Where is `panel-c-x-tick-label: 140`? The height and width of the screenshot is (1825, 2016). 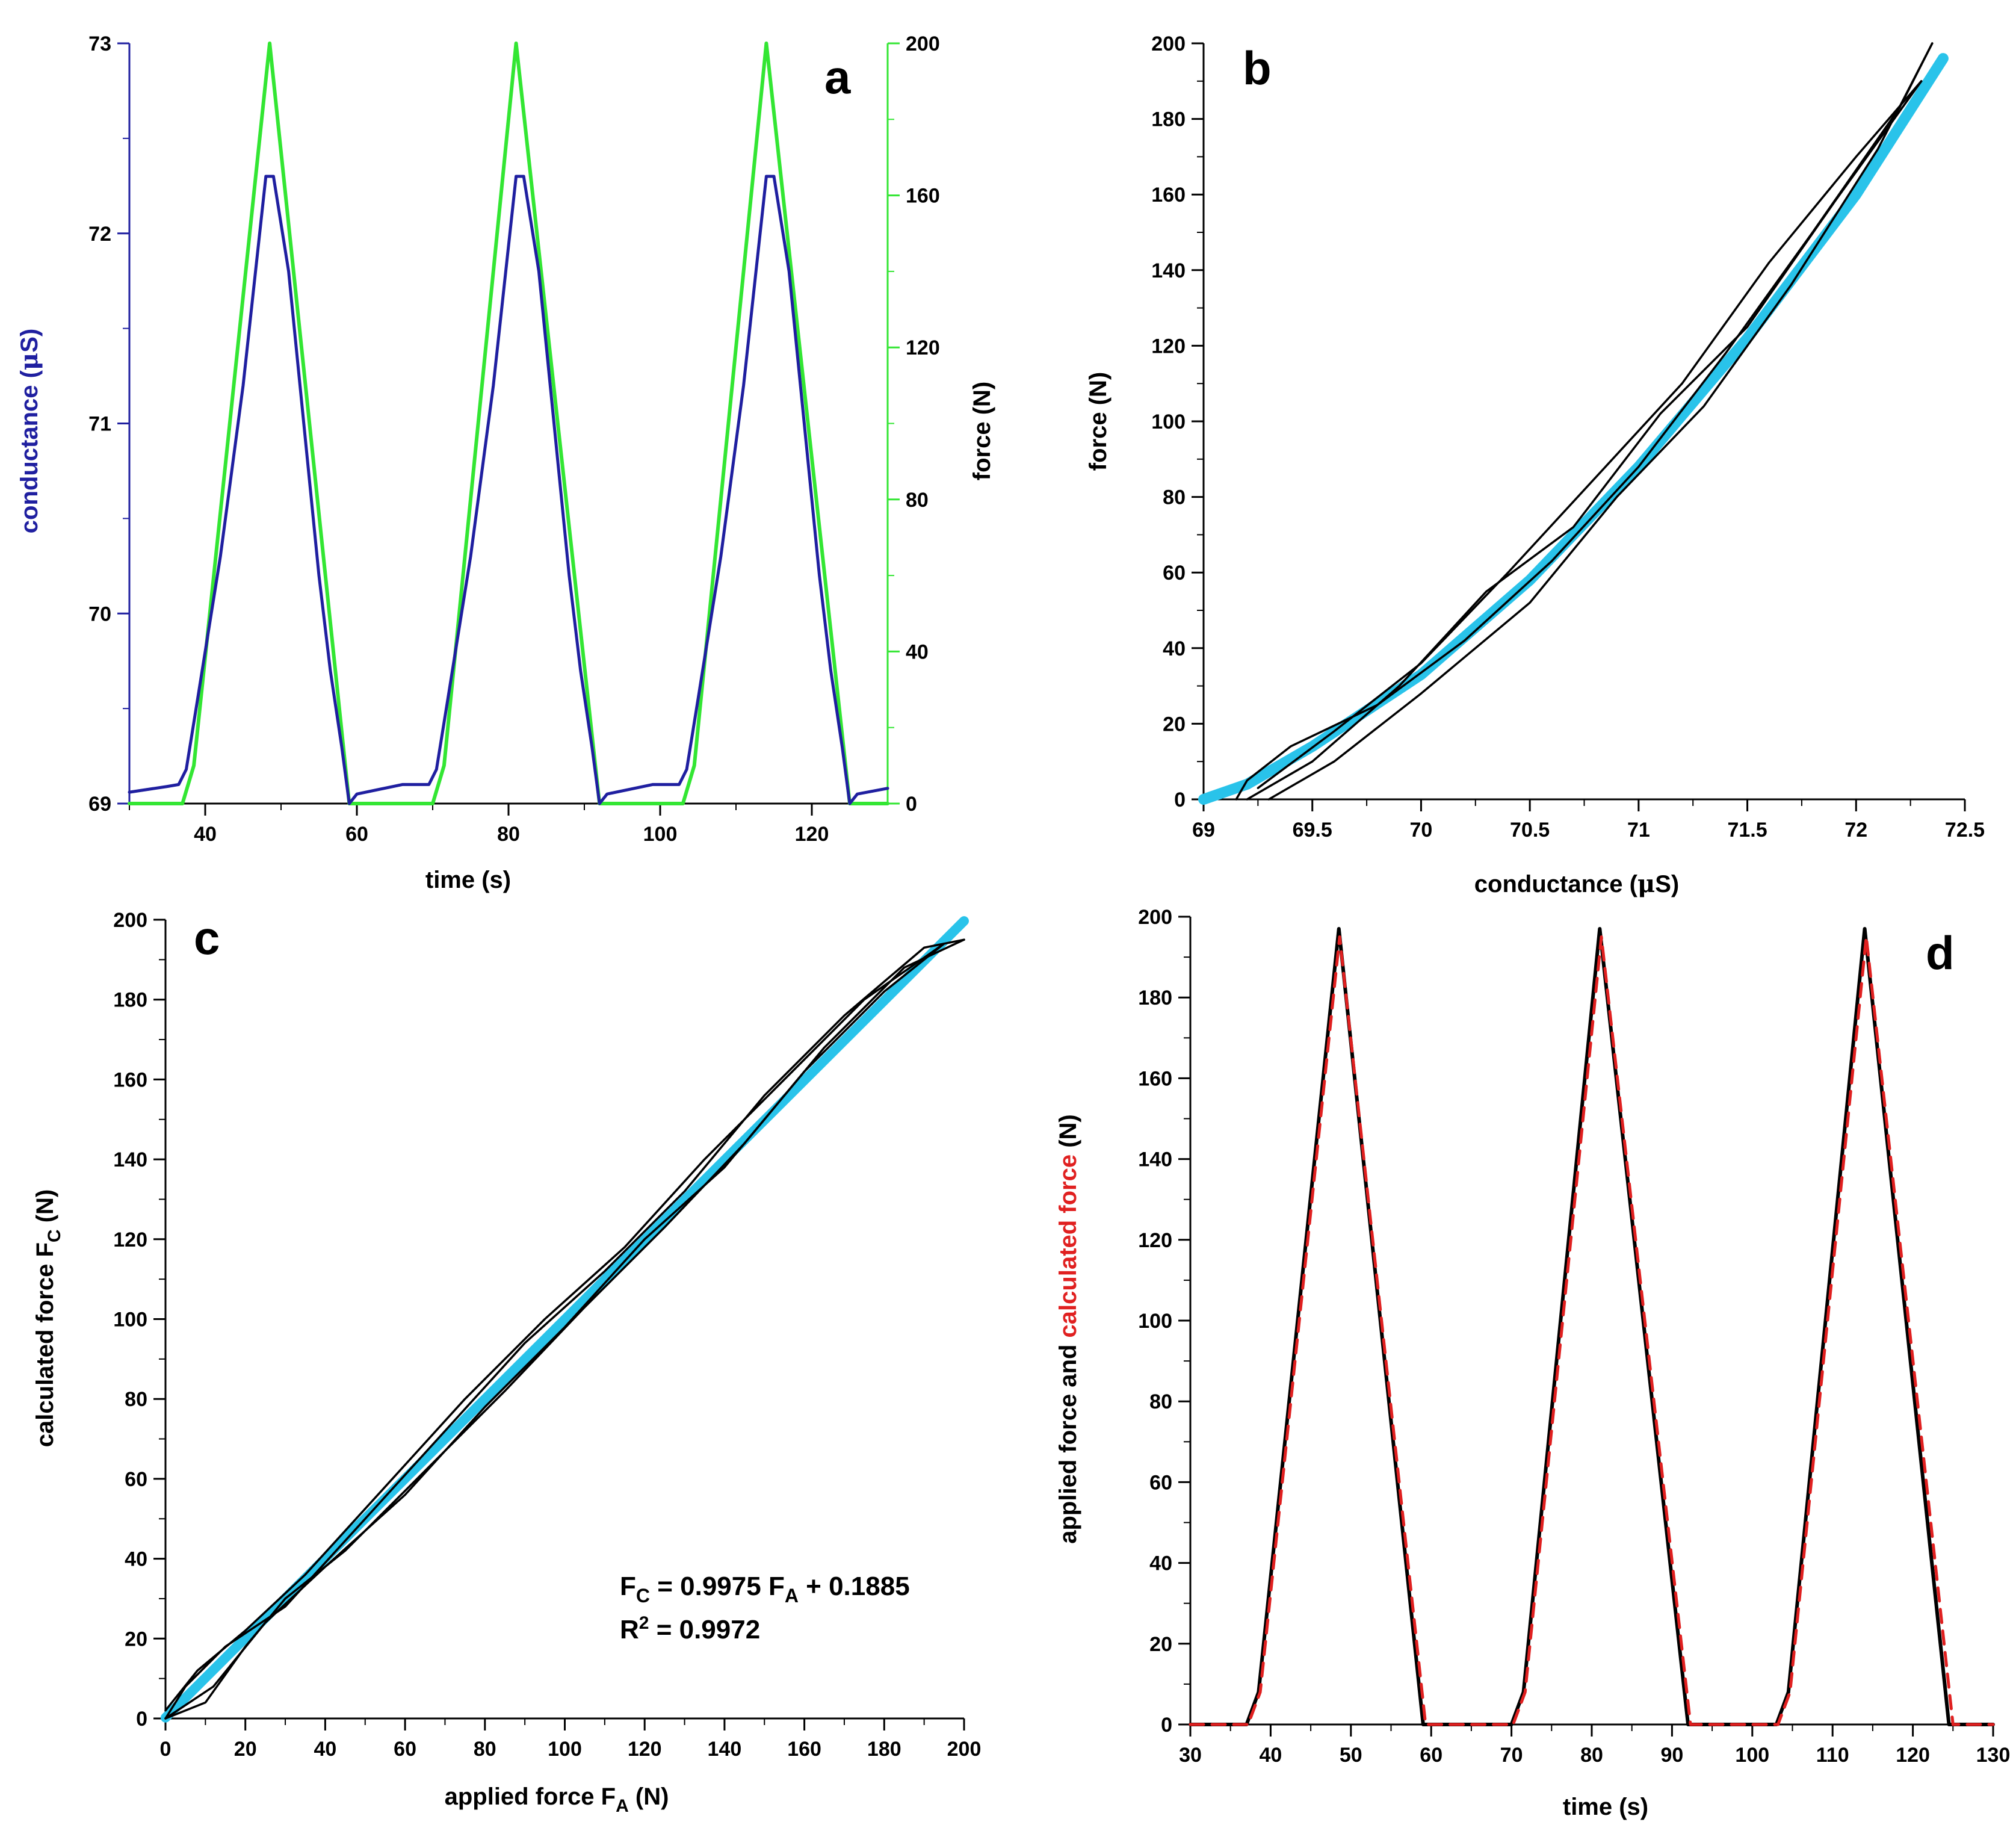 panel-c-x-tick-label: 140 is located at coordinates (725, 1749).